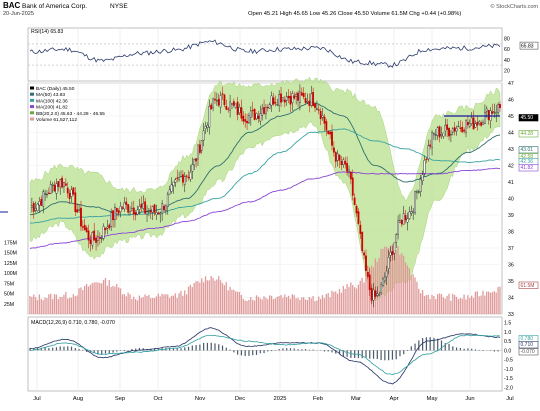 The width and height of the screenshot is (540, 411). I want to click on price-tick: 35, so click(511, 282).